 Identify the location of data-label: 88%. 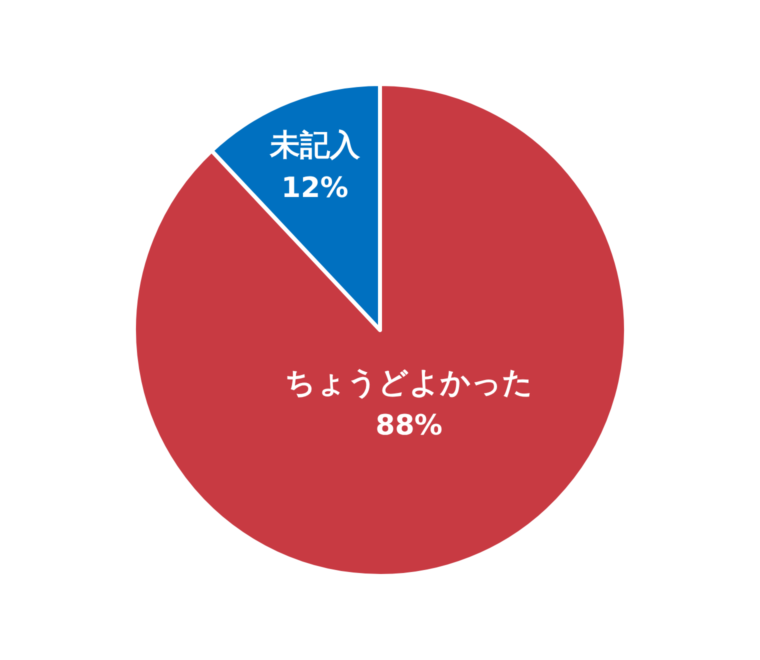
(408, 425).